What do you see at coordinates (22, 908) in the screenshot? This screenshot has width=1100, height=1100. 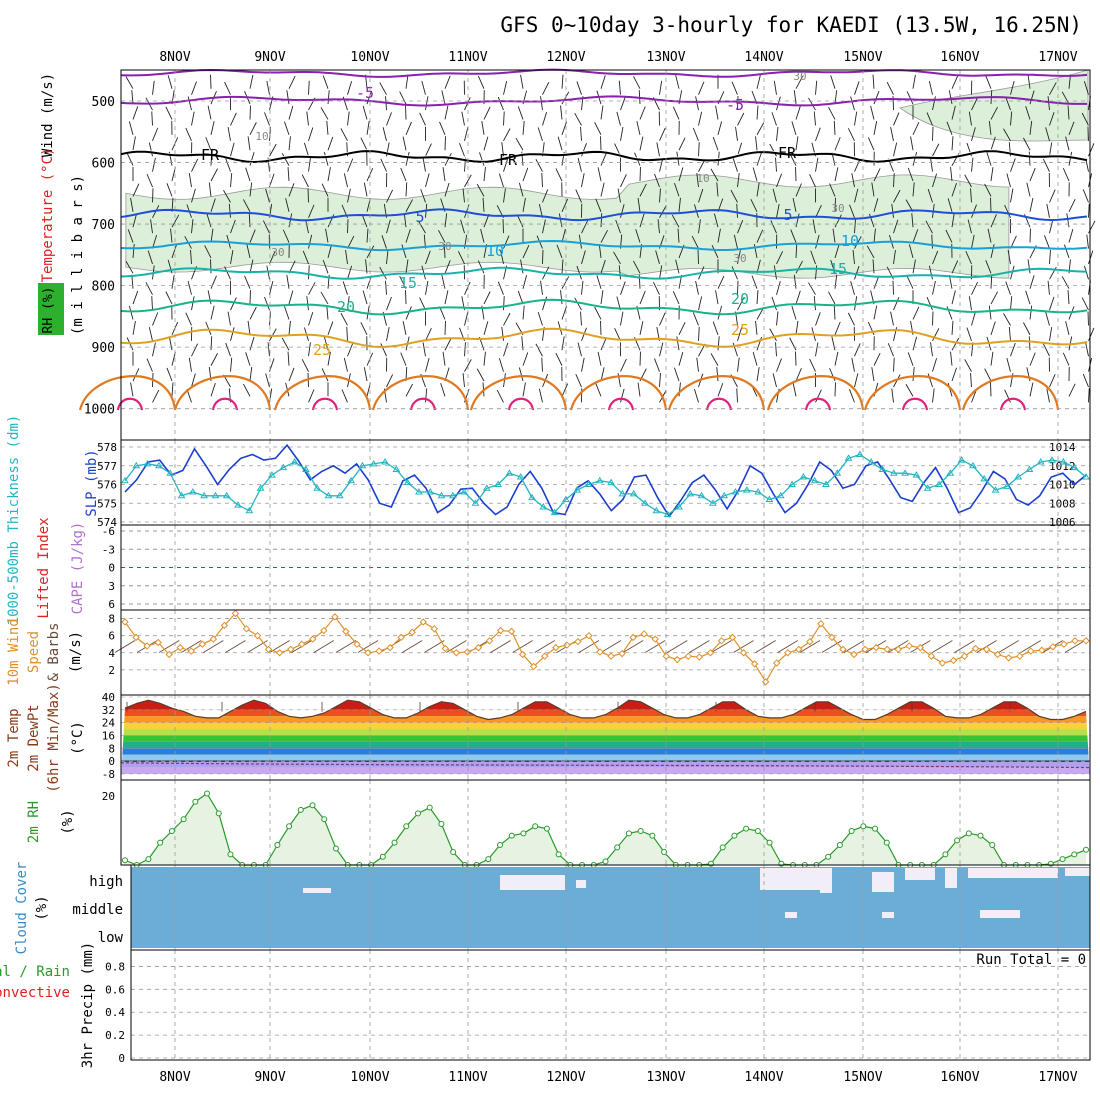 I see `y-label-cloud: Cloud Cover` at bounding box center [22, 908].